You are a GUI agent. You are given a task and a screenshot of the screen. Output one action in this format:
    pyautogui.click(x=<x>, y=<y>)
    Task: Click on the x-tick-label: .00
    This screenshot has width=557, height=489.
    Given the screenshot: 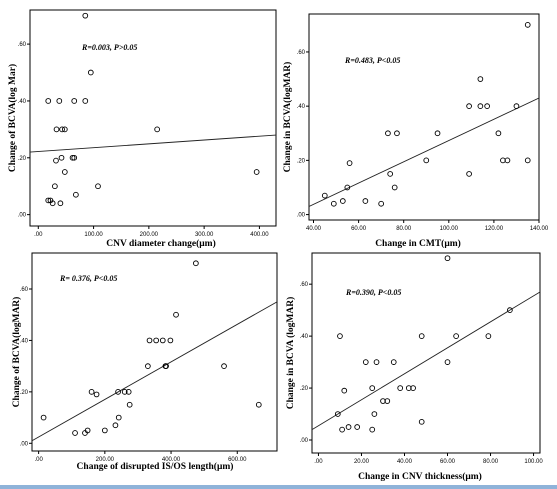 What is the action you would take?
    pyautogui.click(x=38, y=460)
    